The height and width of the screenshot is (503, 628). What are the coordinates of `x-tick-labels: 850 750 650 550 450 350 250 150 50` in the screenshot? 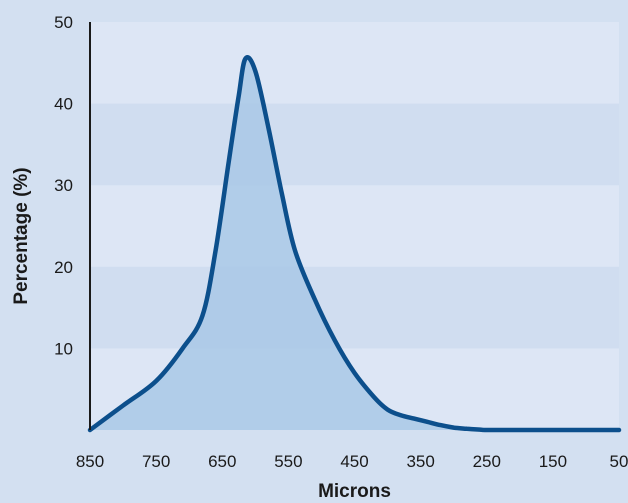 It's located at (352, 461).